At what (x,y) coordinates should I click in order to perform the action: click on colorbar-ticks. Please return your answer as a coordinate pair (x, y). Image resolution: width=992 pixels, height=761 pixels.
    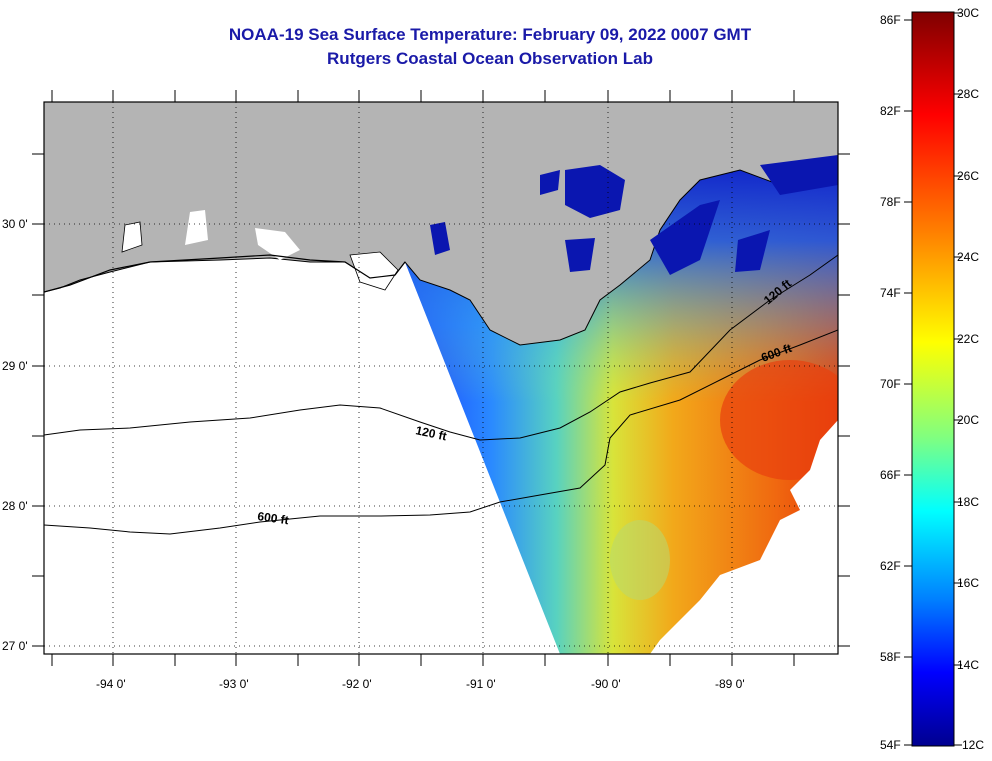
    Looking at the image, I should click on (933, 379).